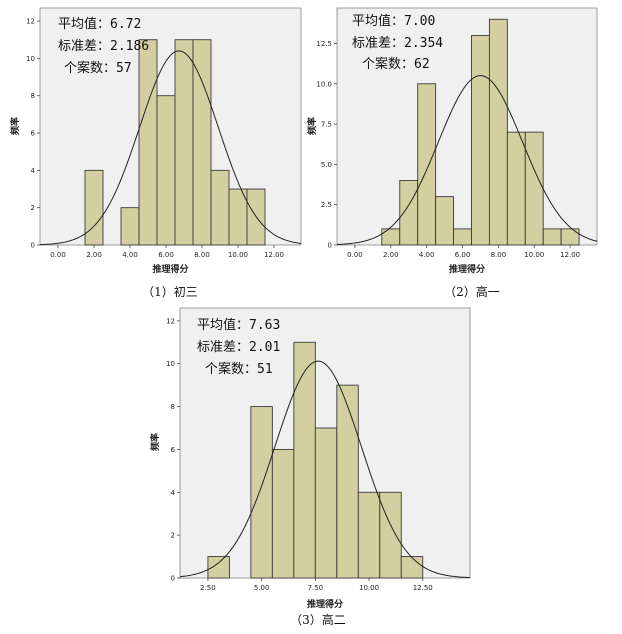 The height and width of the screenshot is (634, 622). Describe the element at coordinates (326, 205) in the screenshot. I see `y-tick-label: 2.5` at that location.